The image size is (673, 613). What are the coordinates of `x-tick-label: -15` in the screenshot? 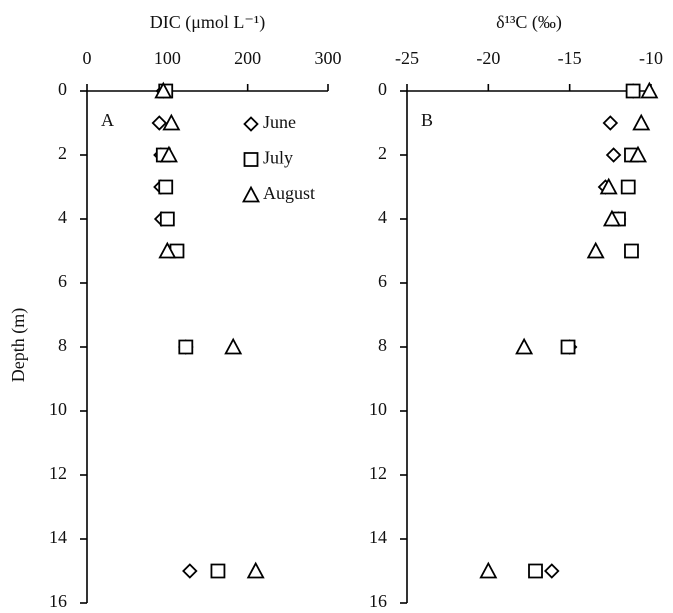 It's located at (570, 58).